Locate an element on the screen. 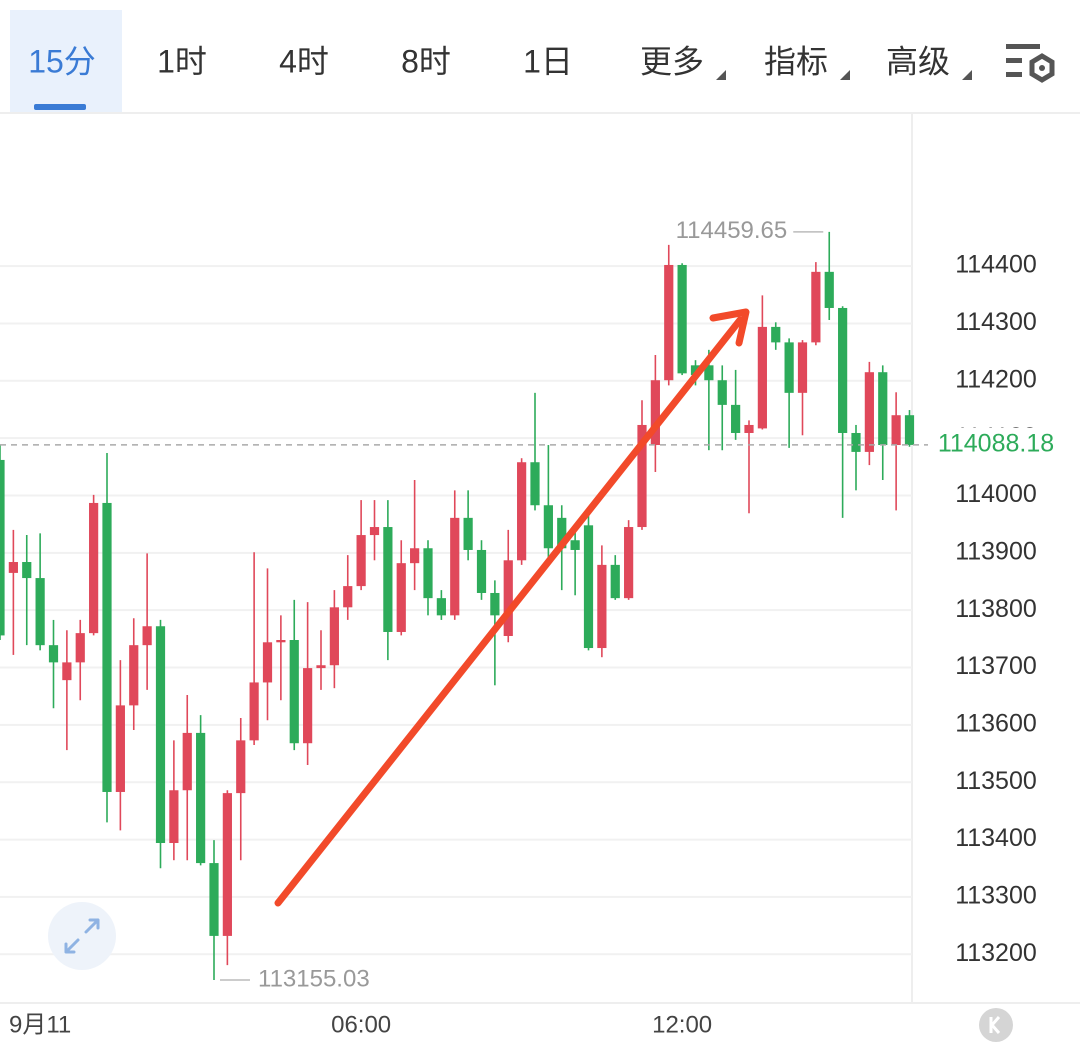 The width and height of the screenshot is (1080, 1046). y-tick-label: 113800 is located at coordinates (996, 609).